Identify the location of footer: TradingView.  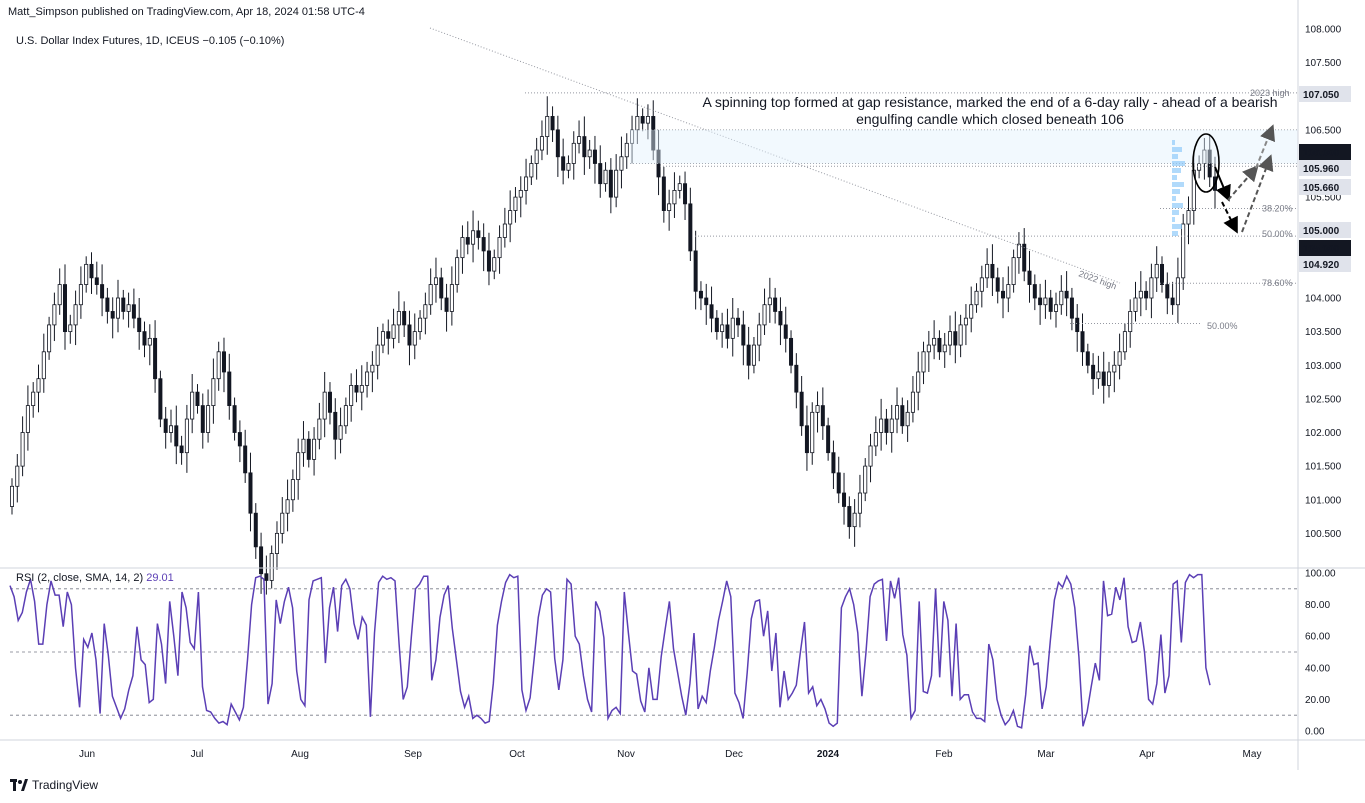
(54, 785).